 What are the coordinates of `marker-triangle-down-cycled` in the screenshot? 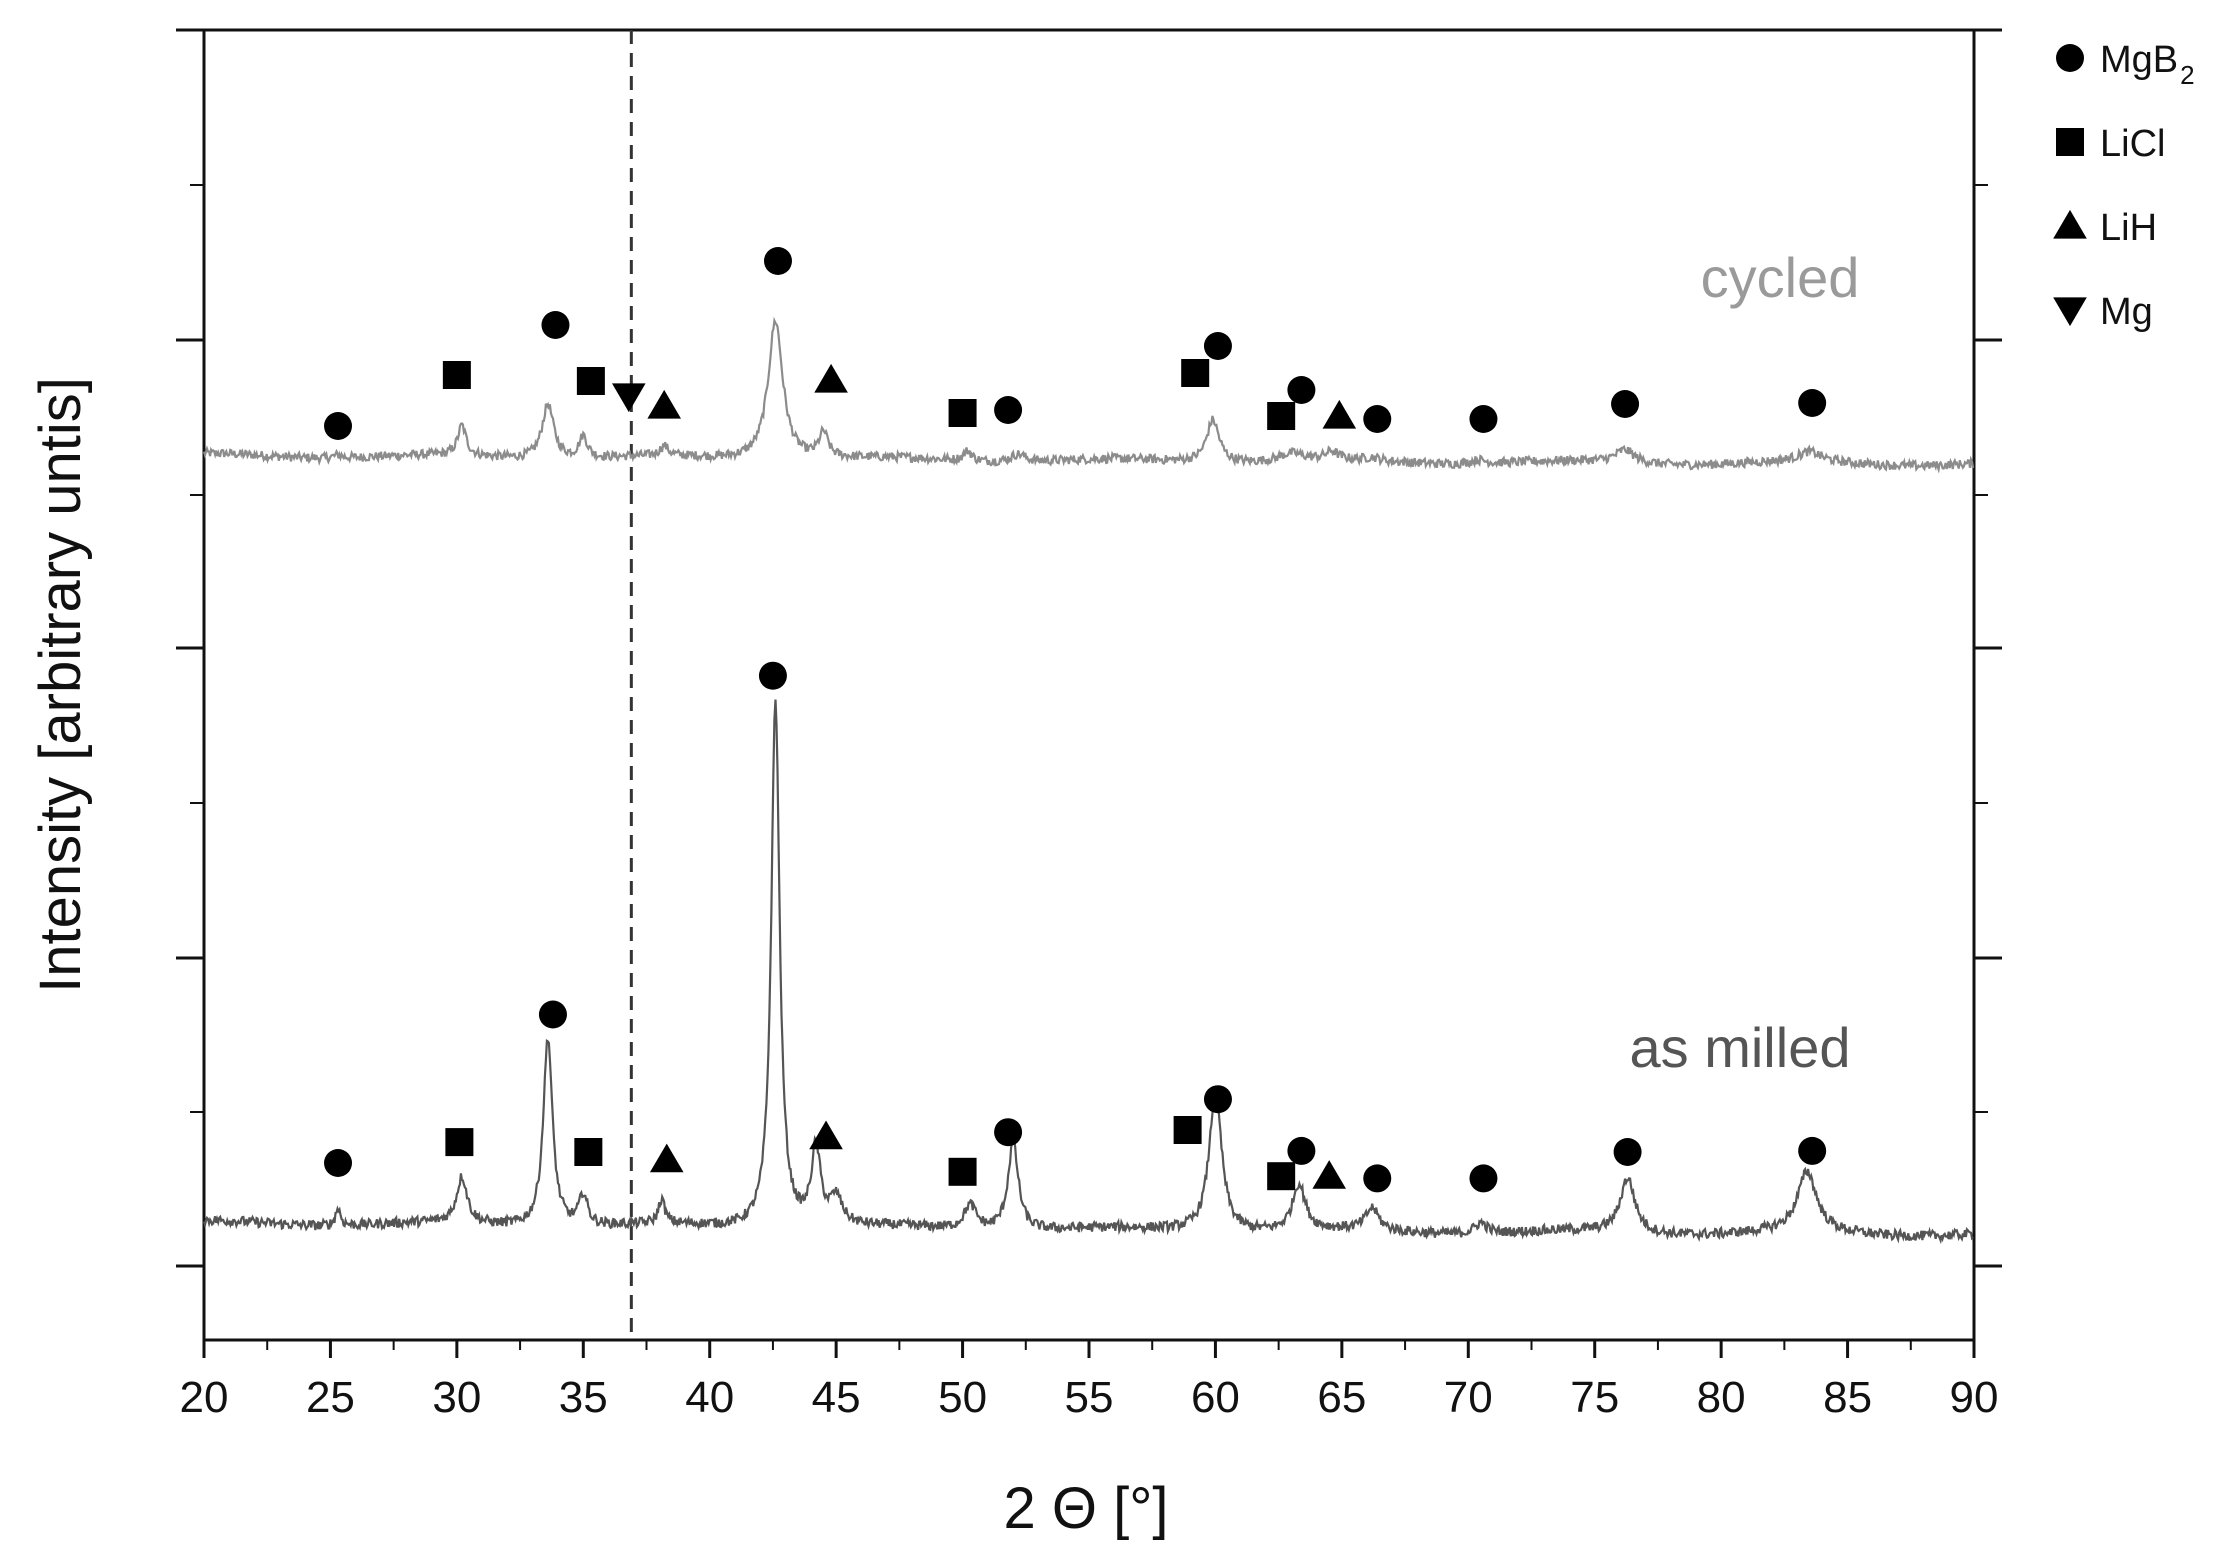 It's located at (629, 398).